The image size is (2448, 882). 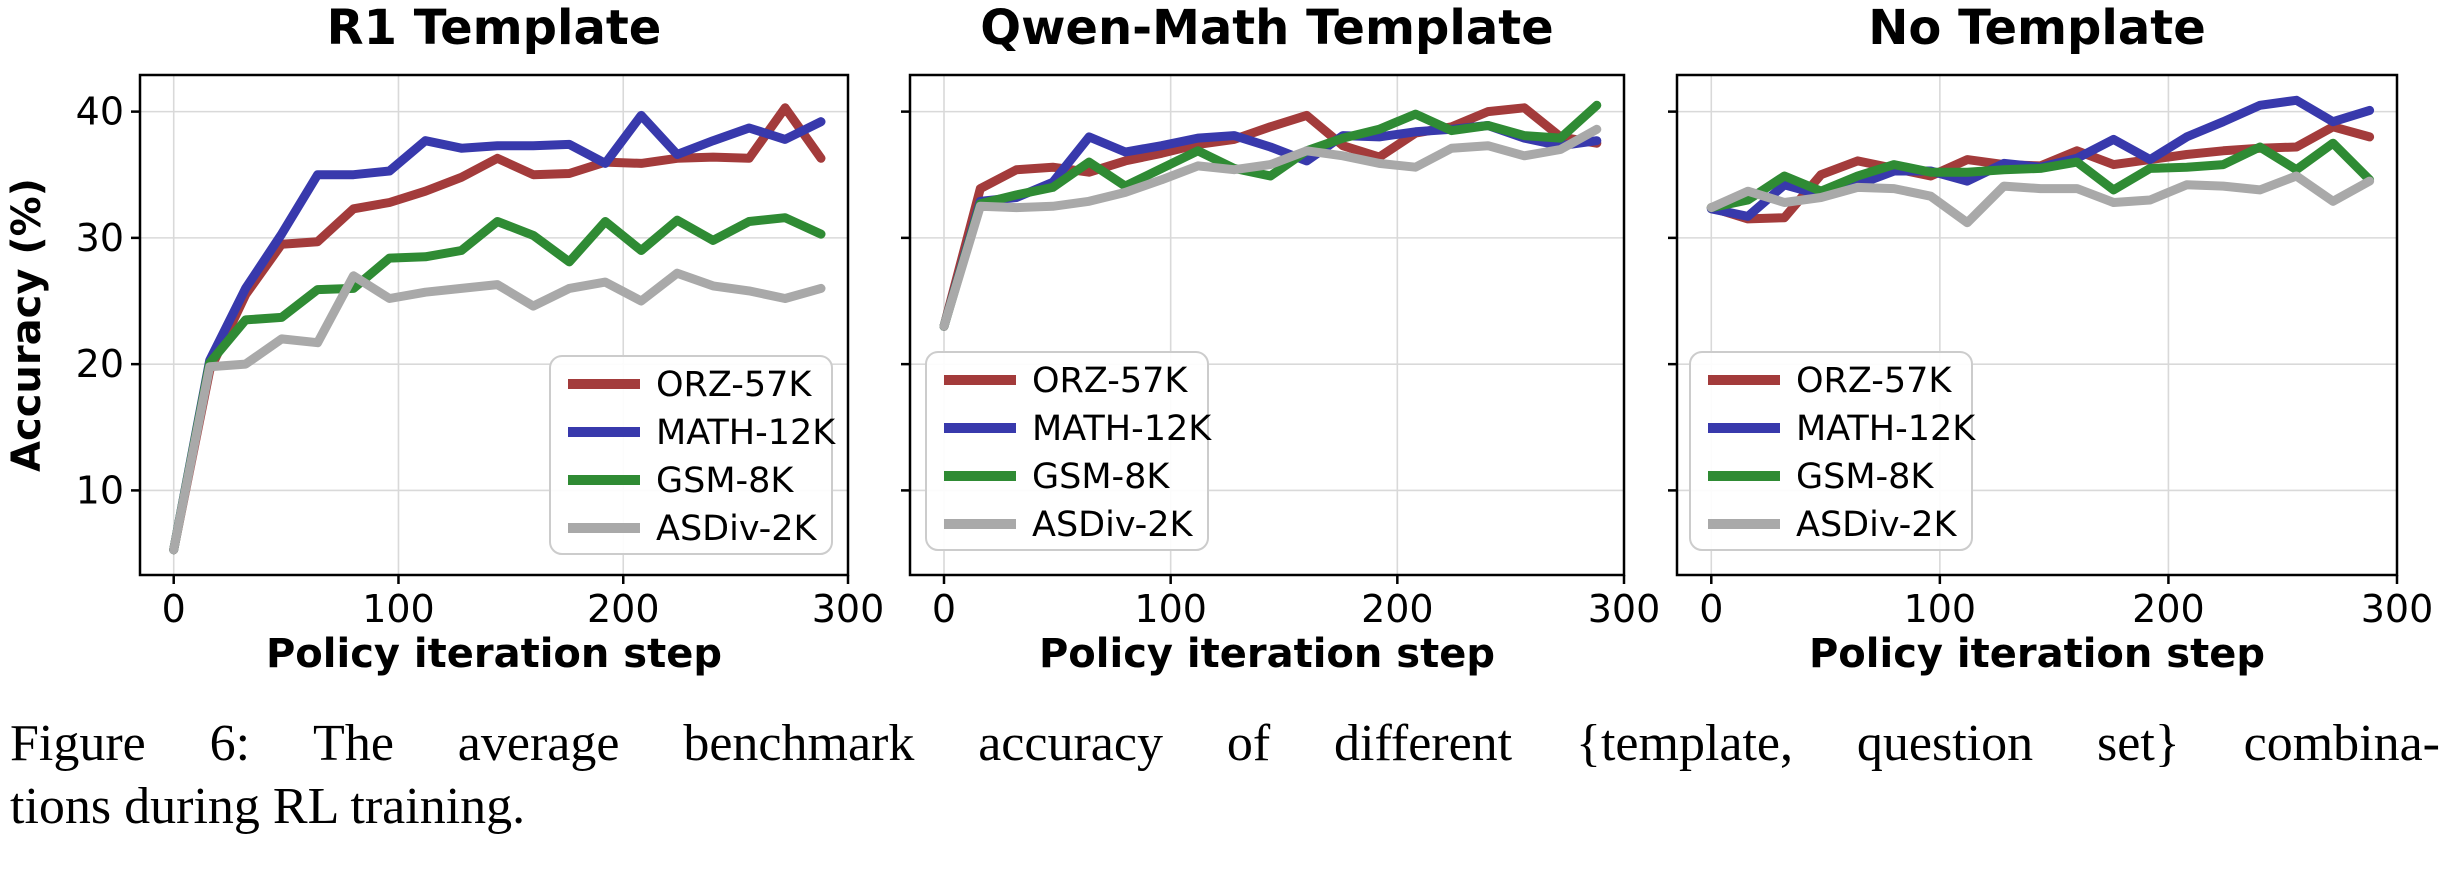 I want to click on y-axis-label: Accuracy (%), so click(x=27, y=325).